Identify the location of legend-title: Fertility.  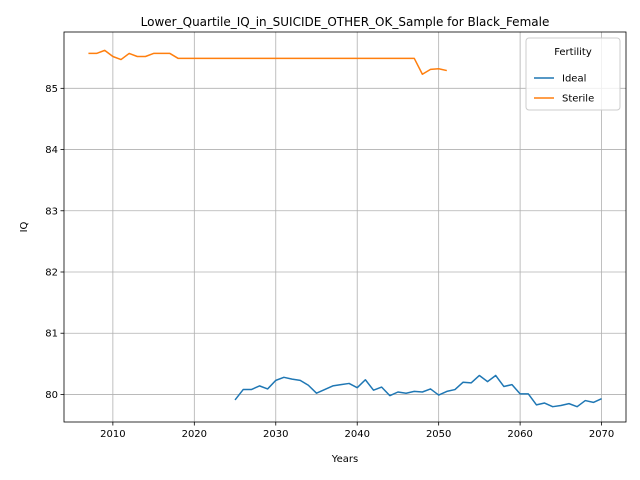
(573, 52).